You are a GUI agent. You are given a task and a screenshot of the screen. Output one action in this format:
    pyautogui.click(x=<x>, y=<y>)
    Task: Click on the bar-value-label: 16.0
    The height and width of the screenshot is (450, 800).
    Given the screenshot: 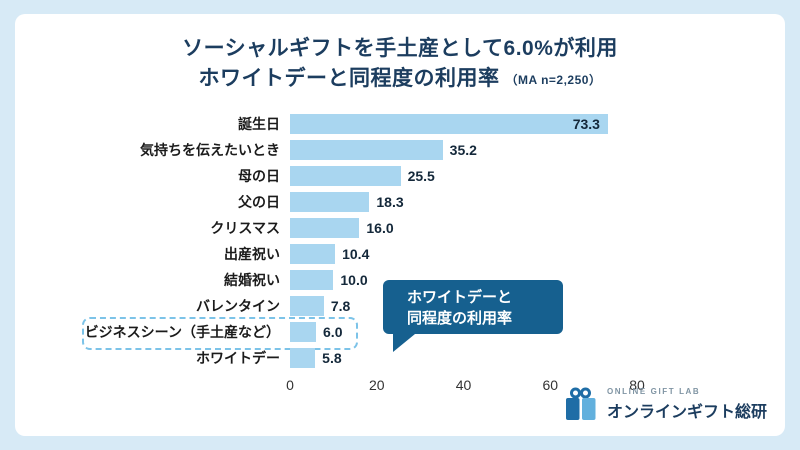 What is the action you would take?
    pyautogui.click(x=380, y=228)
    